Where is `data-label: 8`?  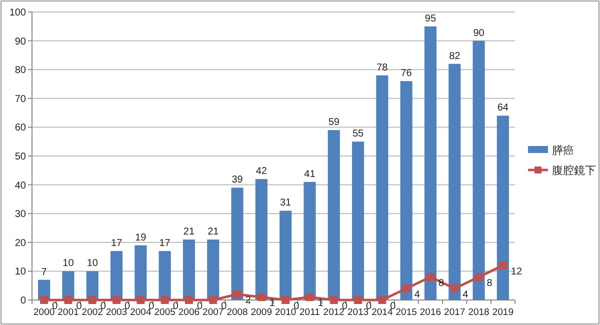 data-label: 8 is located at coordinates (489, 283).